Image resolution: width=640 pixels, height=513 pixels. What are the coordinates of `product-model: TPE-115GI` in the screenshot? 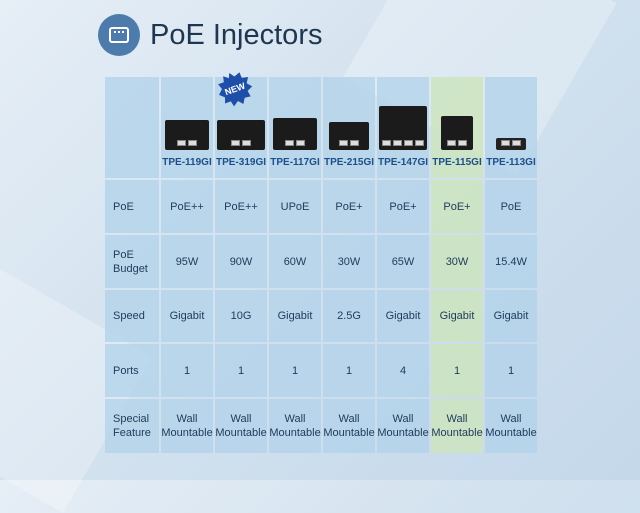 It's located at (457, 162).